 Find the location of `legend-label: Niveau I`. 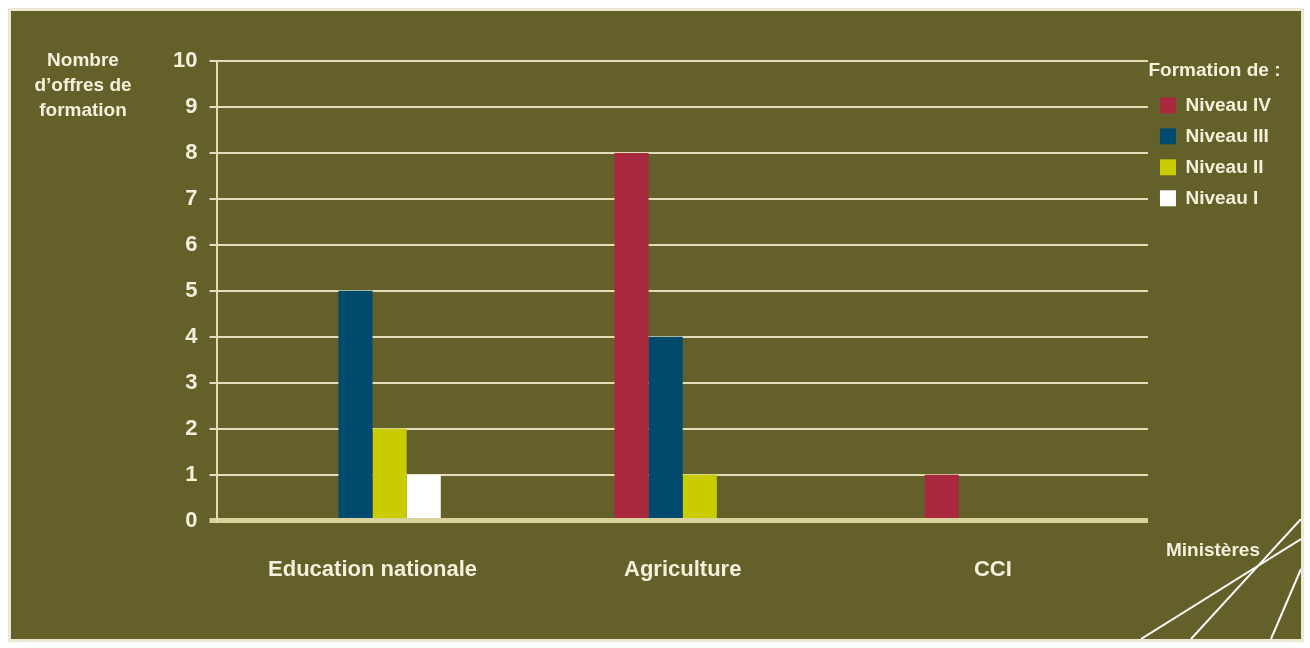

legend-label: Niveau I is located at coordinates (1222, 197).